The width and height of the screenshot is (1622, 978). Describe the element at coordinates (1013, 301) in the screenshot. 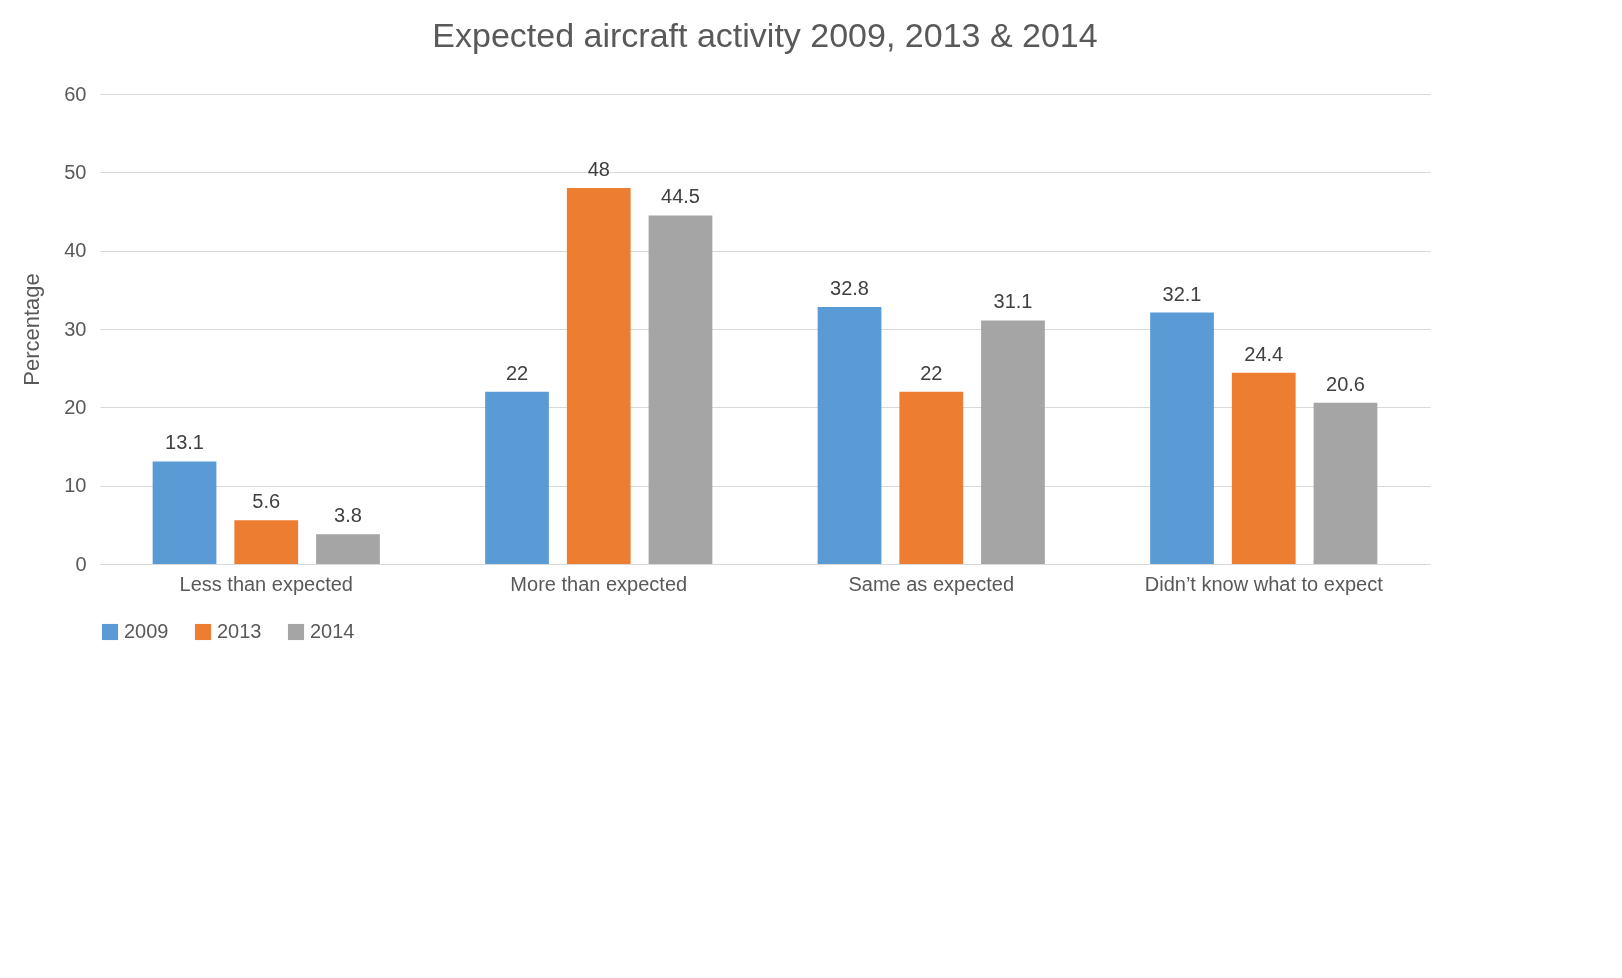

I see `data-label: 31.1` at that location.